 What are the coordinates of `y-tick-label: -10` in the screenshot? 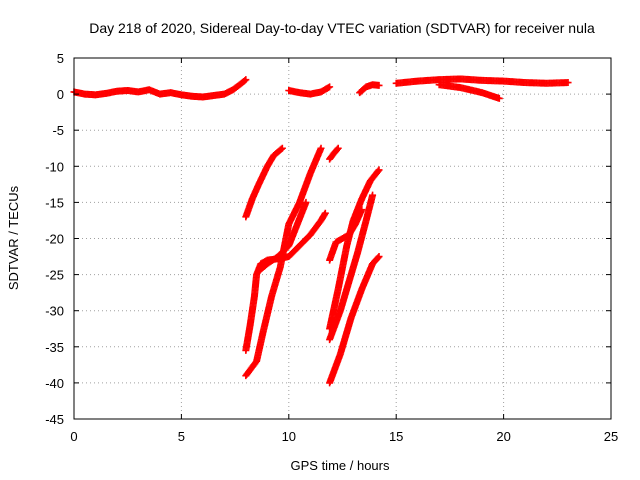 It's located at (54, 166).